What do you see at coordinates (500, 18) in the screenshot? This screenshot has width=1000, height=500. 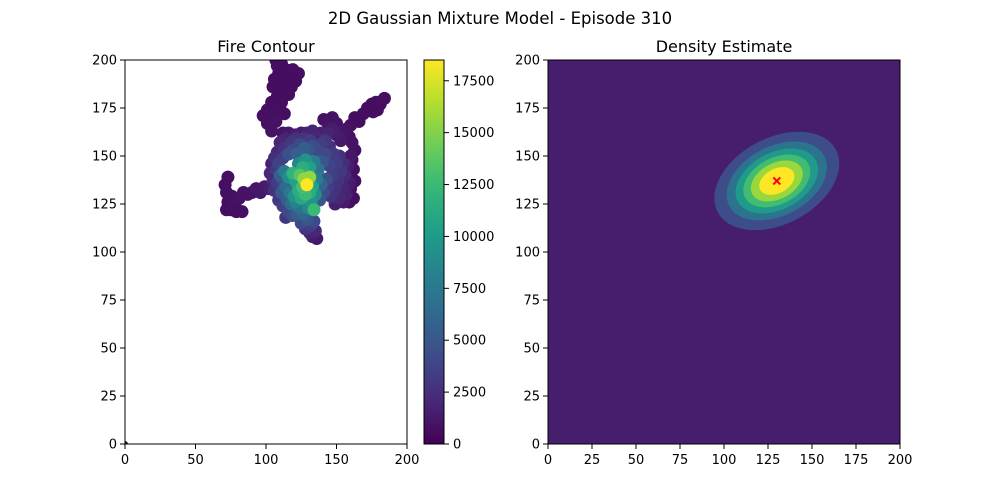 I see `figure-title: 2D Gaussian Mixture Model - Episode 310` at bounding box center [500, 18].